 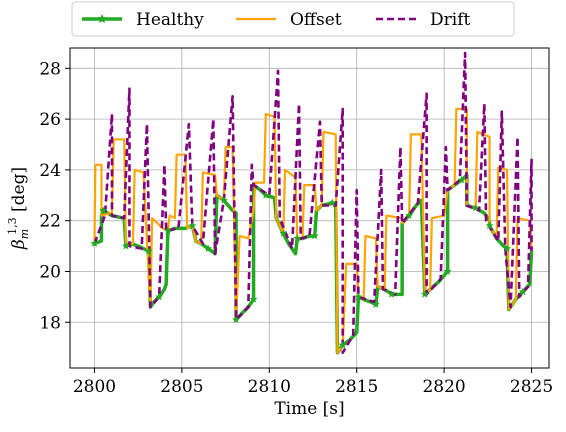 I want to click on y-axis-label-unit: [deg], so click(x=19, y=192).